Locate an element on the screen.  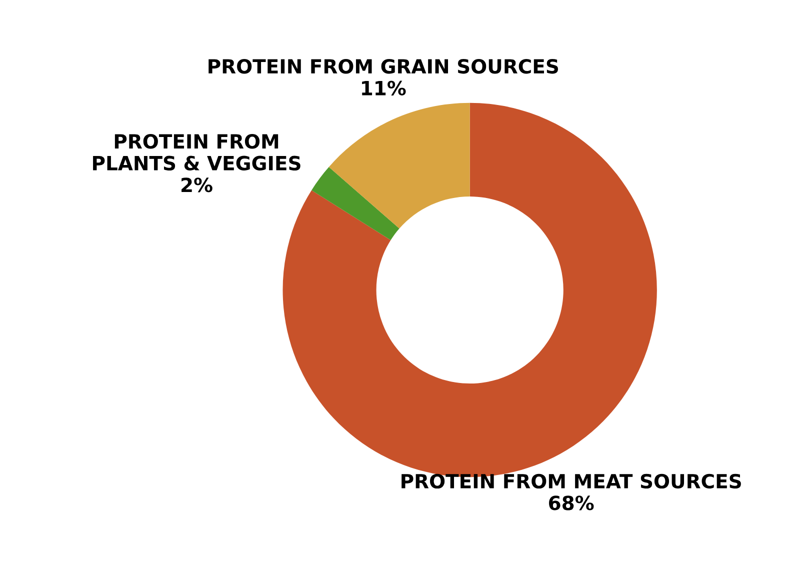
slice-label: PROTEIN FROM PLANTS & VEGGIES is located at coordinates (196, 152).